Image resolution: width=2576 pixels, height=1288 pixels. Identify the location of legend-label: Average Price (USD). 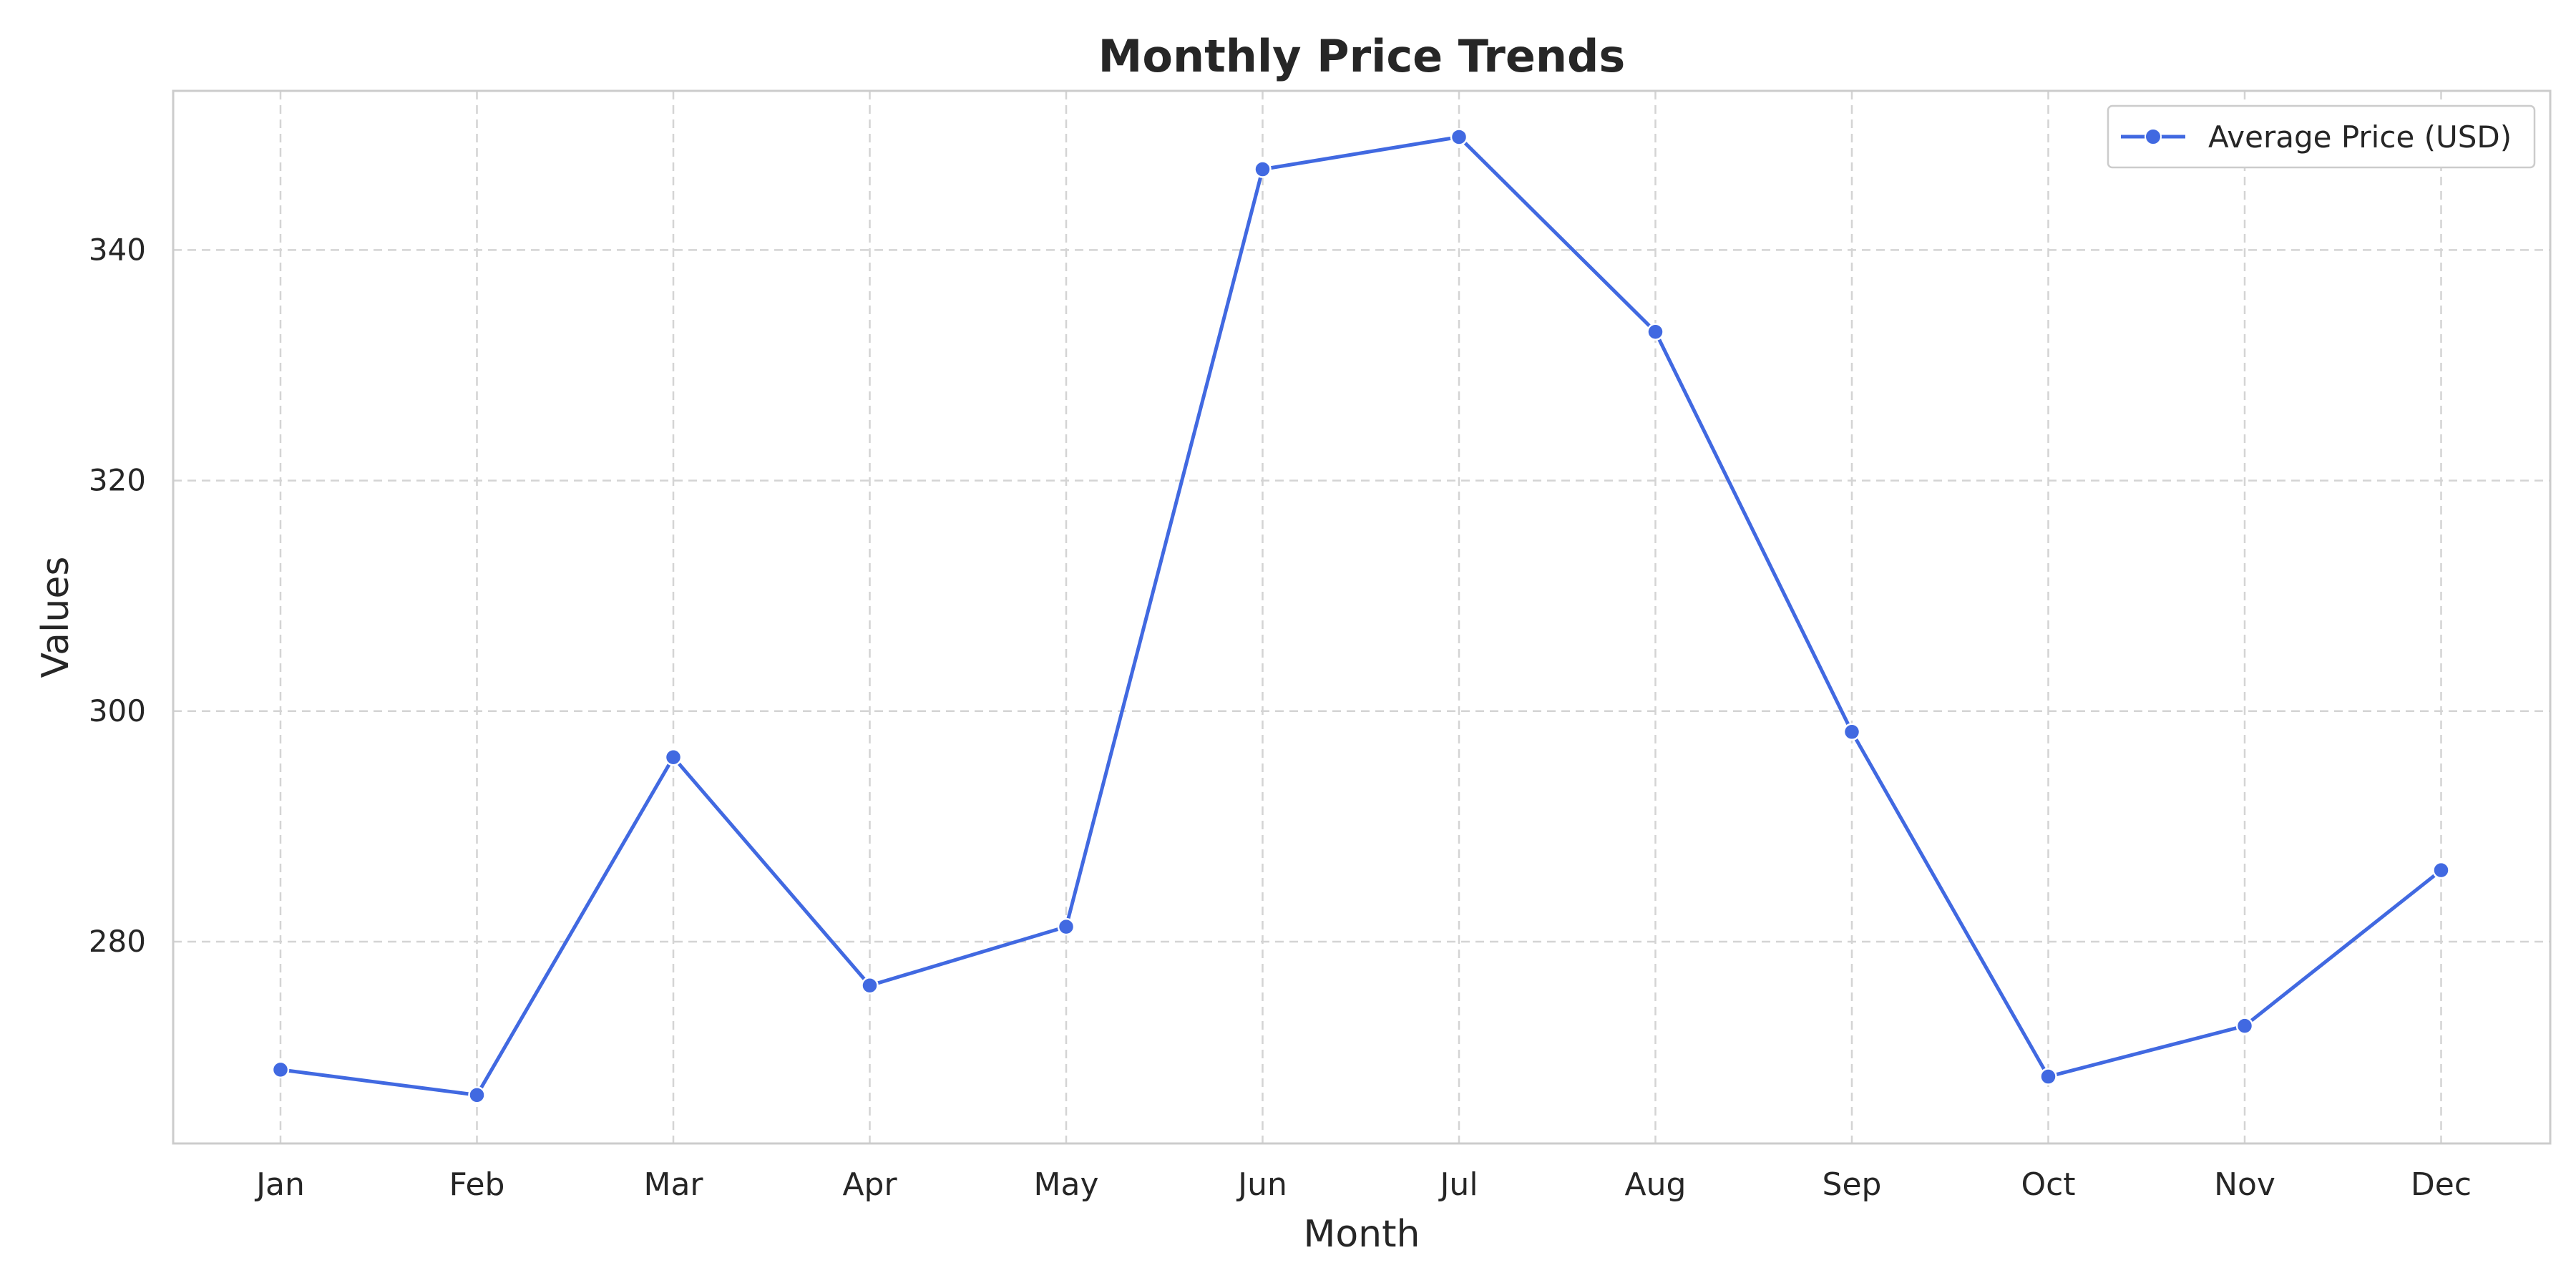
(2360, 137).